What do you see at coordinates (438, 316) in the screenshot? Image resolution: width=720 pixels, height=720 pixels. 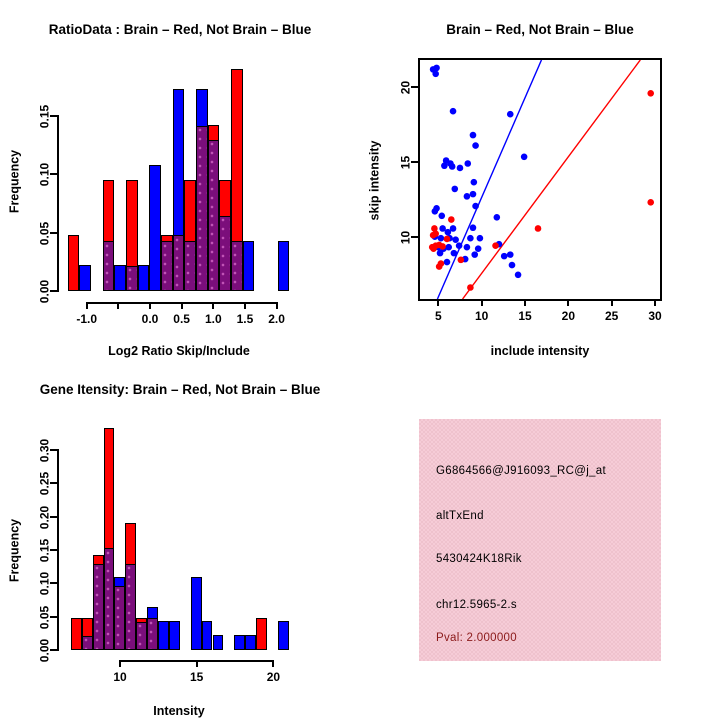 I see `x-tick-label: 5` at bounding box center [438, 316].